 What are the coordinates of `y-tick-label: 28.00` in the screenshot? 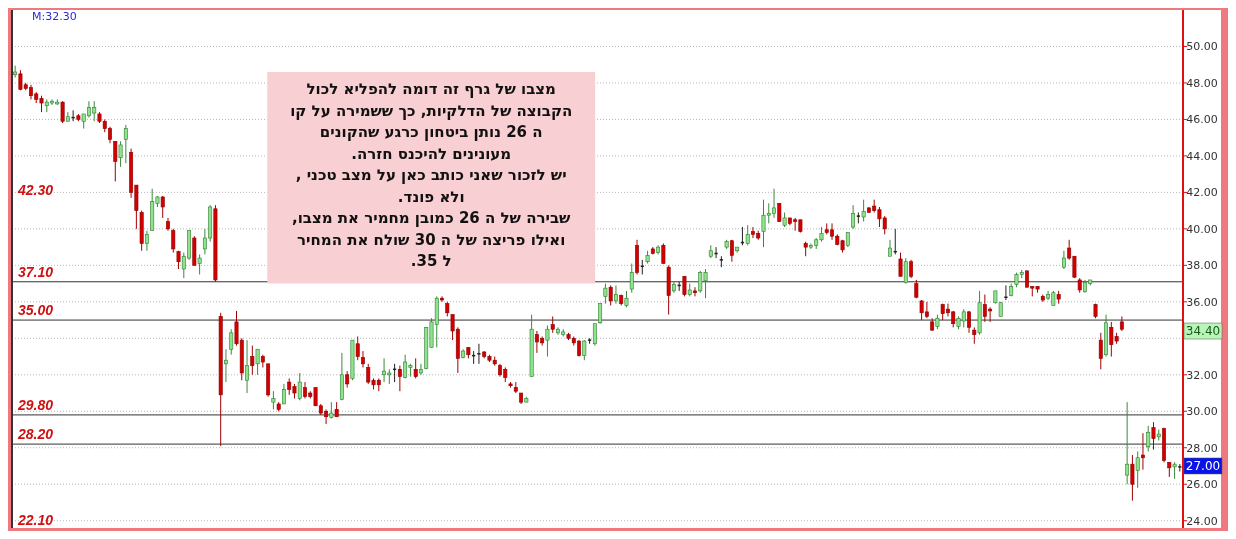 It's located at (1202, 448).